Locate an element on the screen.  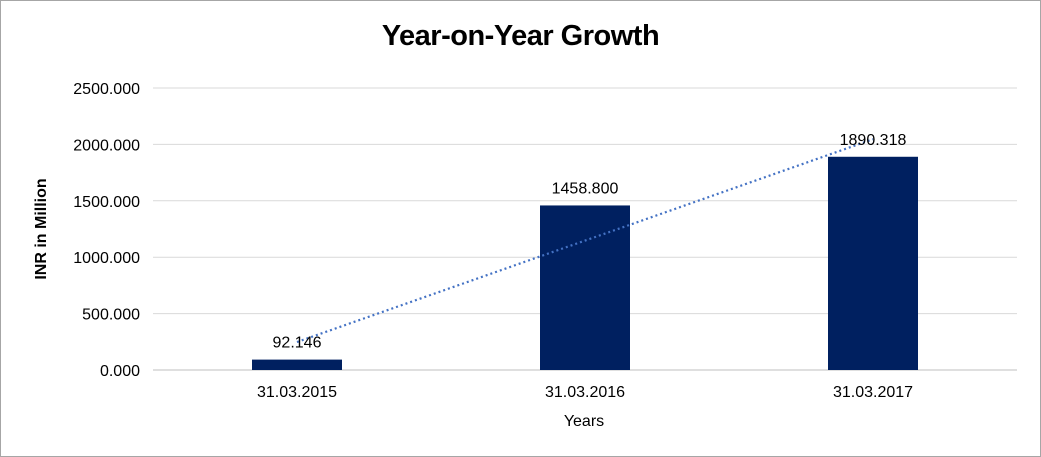
y-tick-label: 2000.000 is located at coordinates (106, 145).